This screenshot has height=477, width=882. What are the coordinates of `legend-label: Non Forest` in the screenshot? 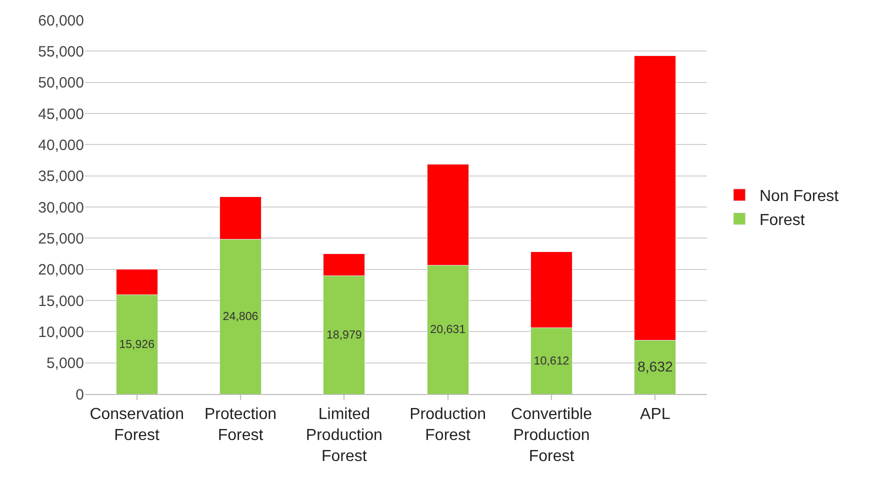 It's located at (799, 197).